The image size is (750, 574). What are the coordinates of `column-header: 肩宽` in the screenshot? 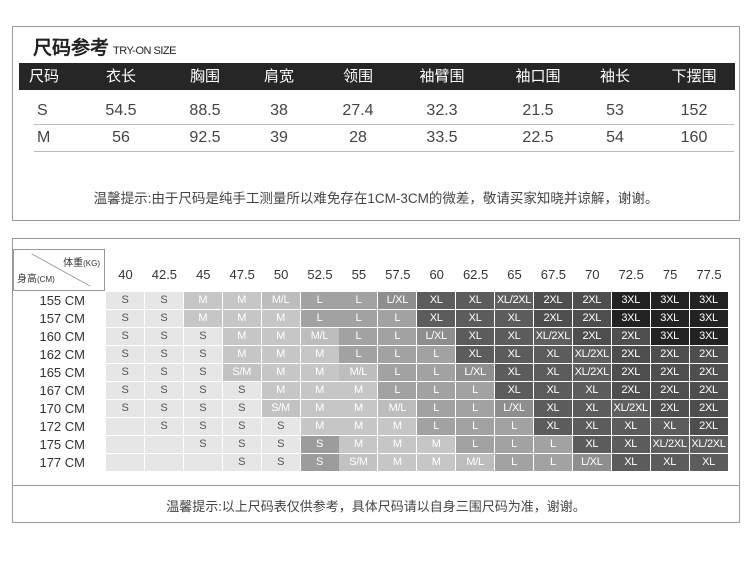 It's located at (279, 76).